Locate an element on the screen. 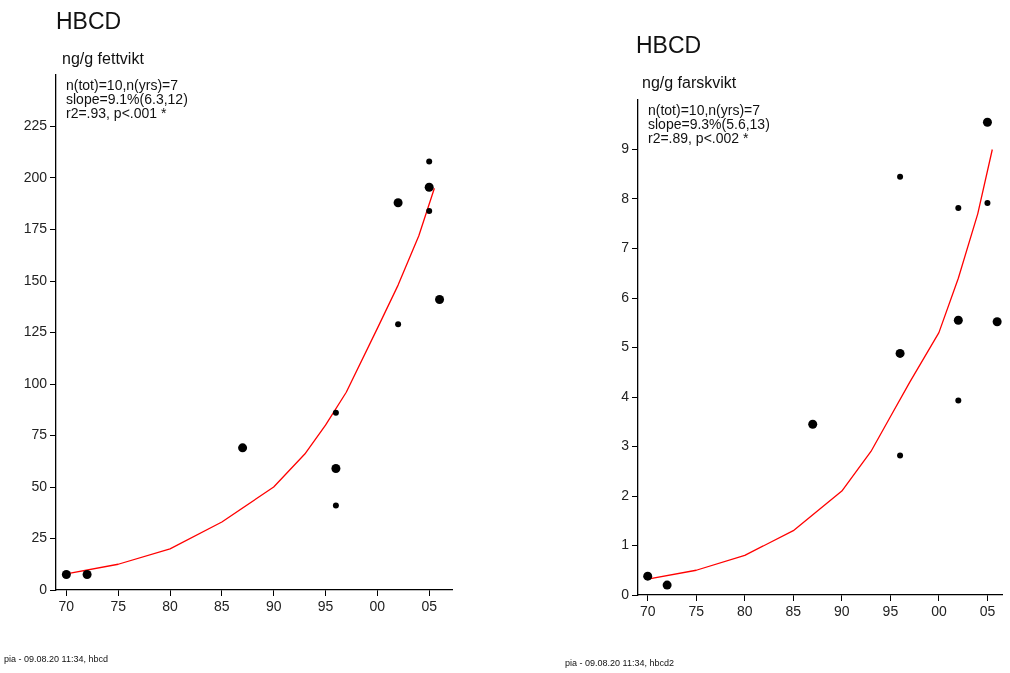  y-tick-label: 100 is located at coordinates (35, 382).